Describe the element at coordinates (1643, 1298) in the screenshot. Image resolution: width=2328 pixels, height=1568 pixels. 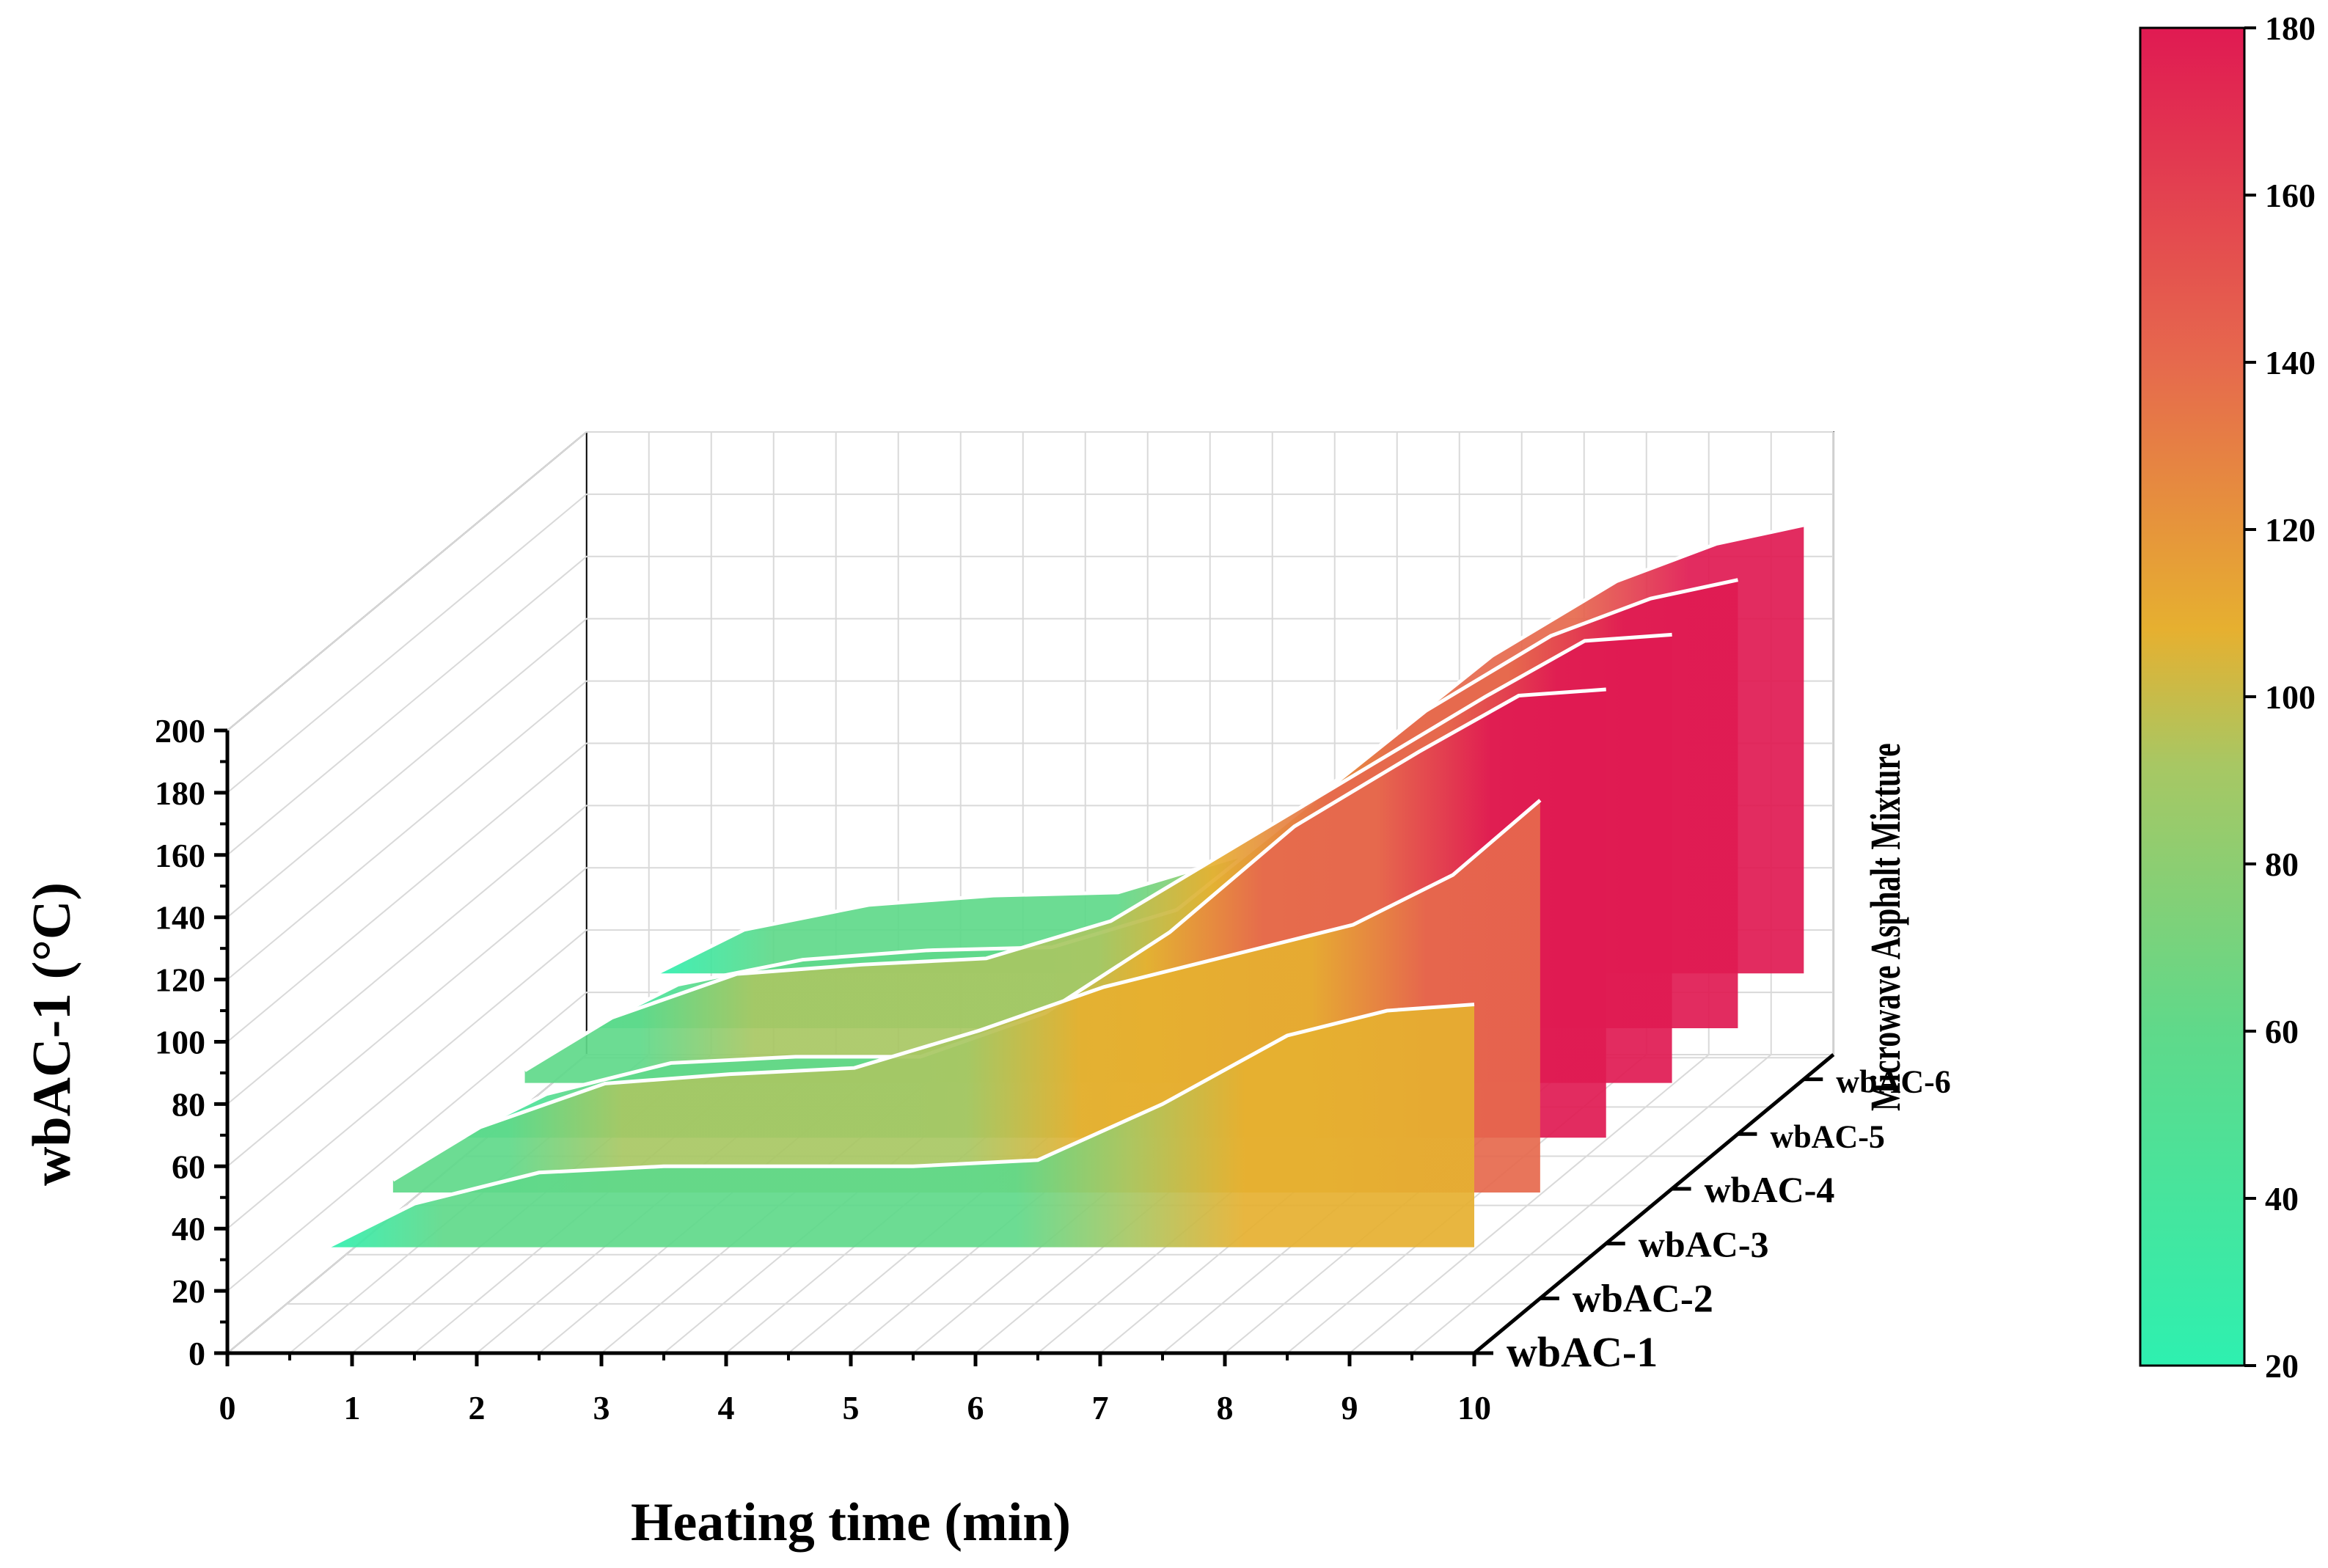
I see `series-label-wbAC-2: wbAC-2` at that location.